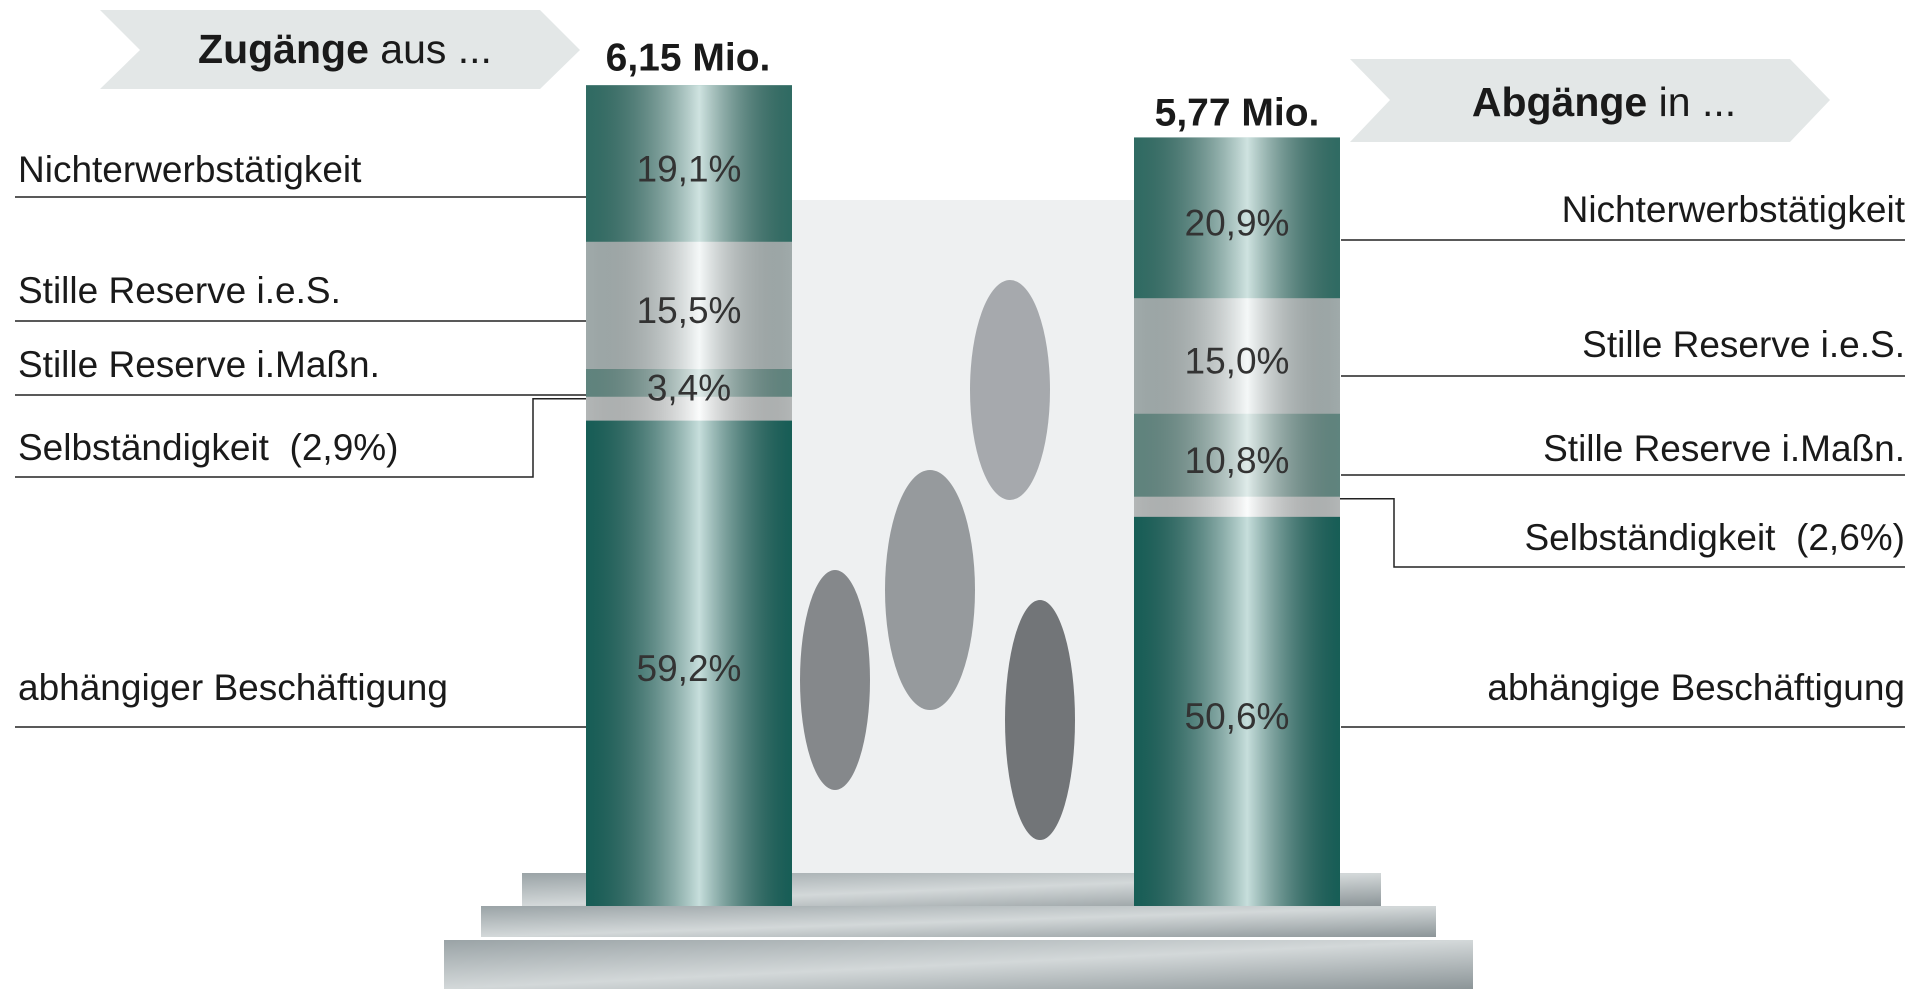 The width and height of the screenshot is (1923, 989). Describe the element at coordinates (1237, 112) in the screenshot. I see `column-total: 5,77 Mio.` at that location.